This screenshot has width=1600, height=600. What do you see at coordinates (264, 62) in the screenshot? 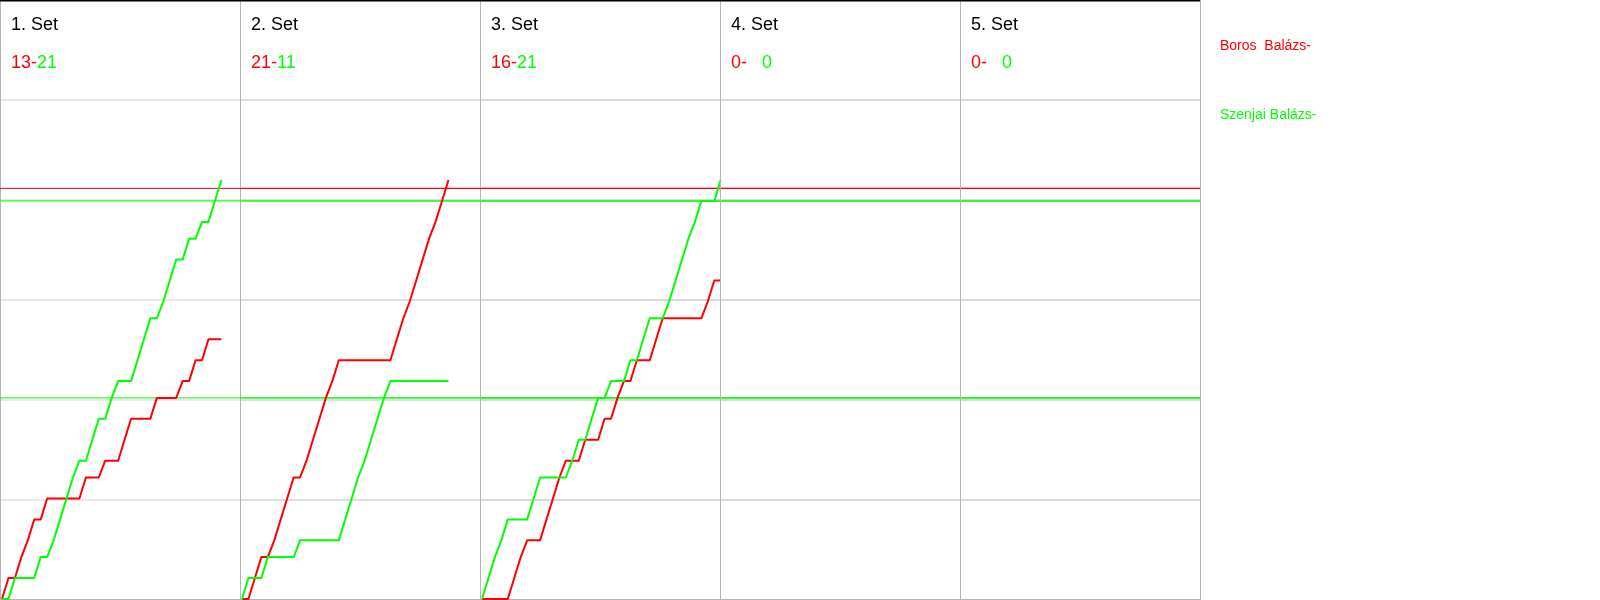
I see `text: 21-` at bounding box center [264, 62].